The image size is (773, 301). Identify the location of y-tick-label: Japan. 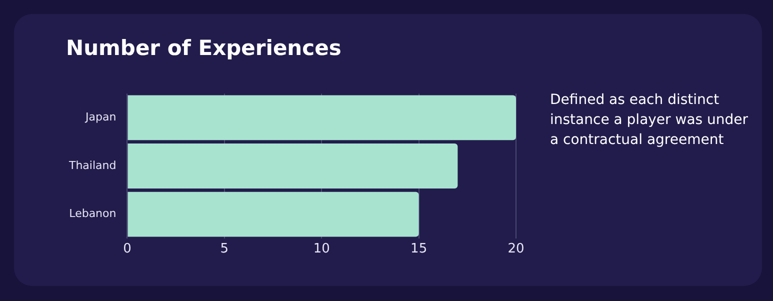
(100, 117).